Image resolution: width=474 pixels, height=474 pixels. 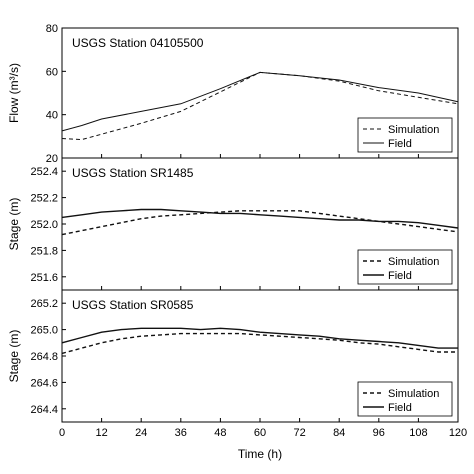 I want to click on y-tick-label: 80, so click(x=52, y=29).